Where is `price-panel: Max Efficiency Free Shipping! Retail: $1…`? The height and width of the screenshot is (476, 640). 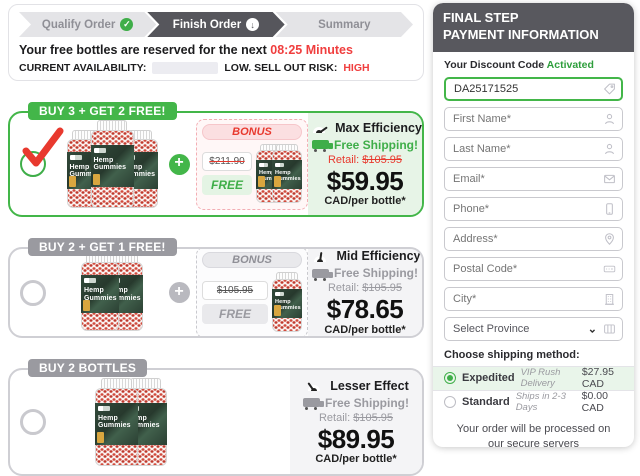 price-panel: Max Efficiency Free Shipping! Retail: $1… is located at coordinates (365, 164).